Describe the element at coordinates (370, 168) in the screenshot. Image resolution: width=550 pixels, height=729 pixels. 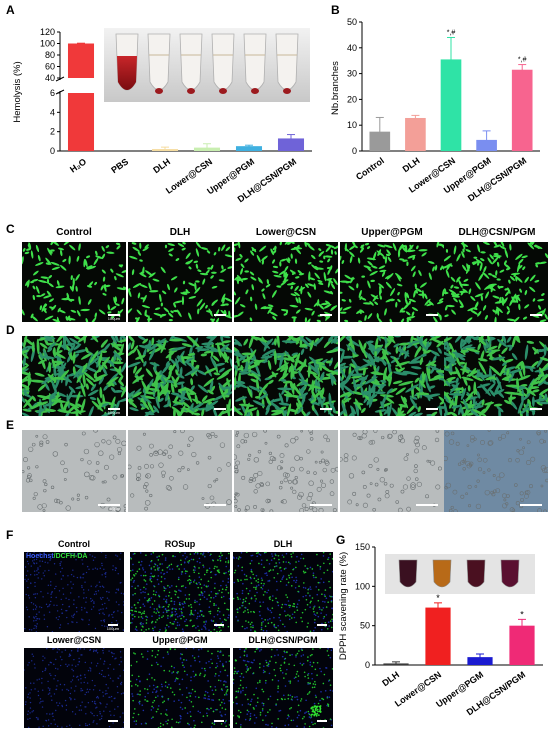
I see `b-x-tick-label: Control` at that location.